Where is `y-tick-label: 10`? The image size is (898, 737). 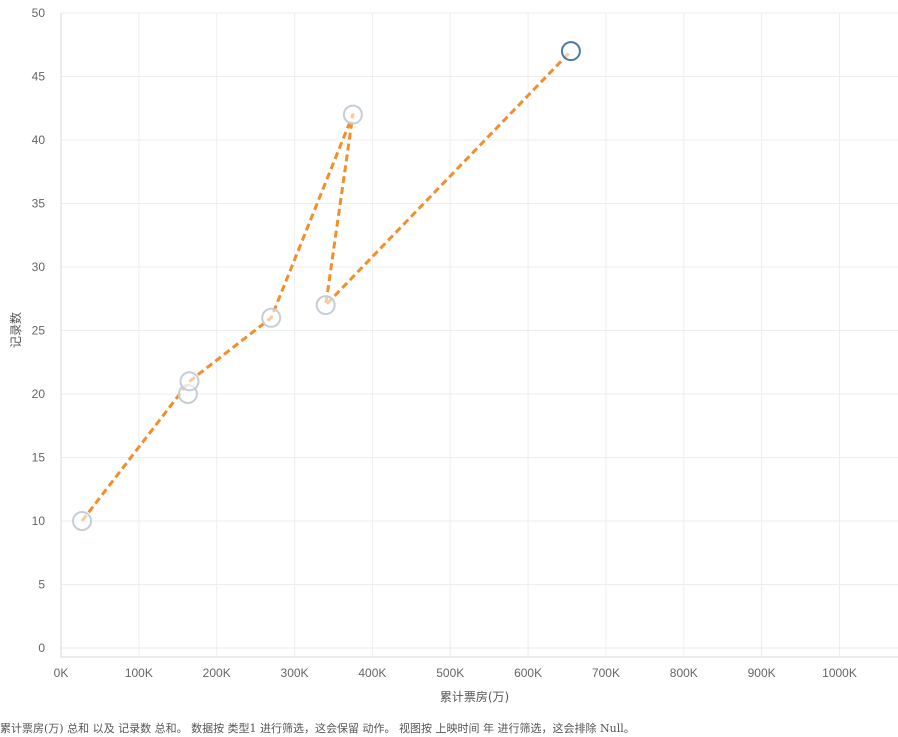
y-tick-label: 10 is located at coordinates (39, 521).